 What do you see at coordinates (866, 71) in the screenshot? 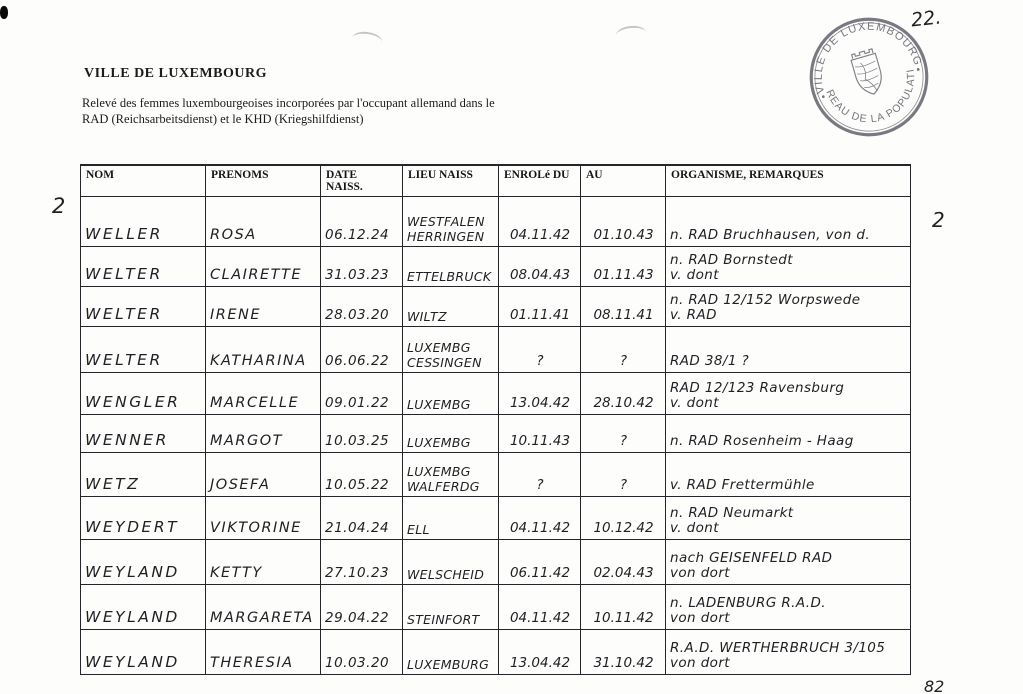
I see `stamp-coat-of-arms-icon` at bounding box center [866, 71].